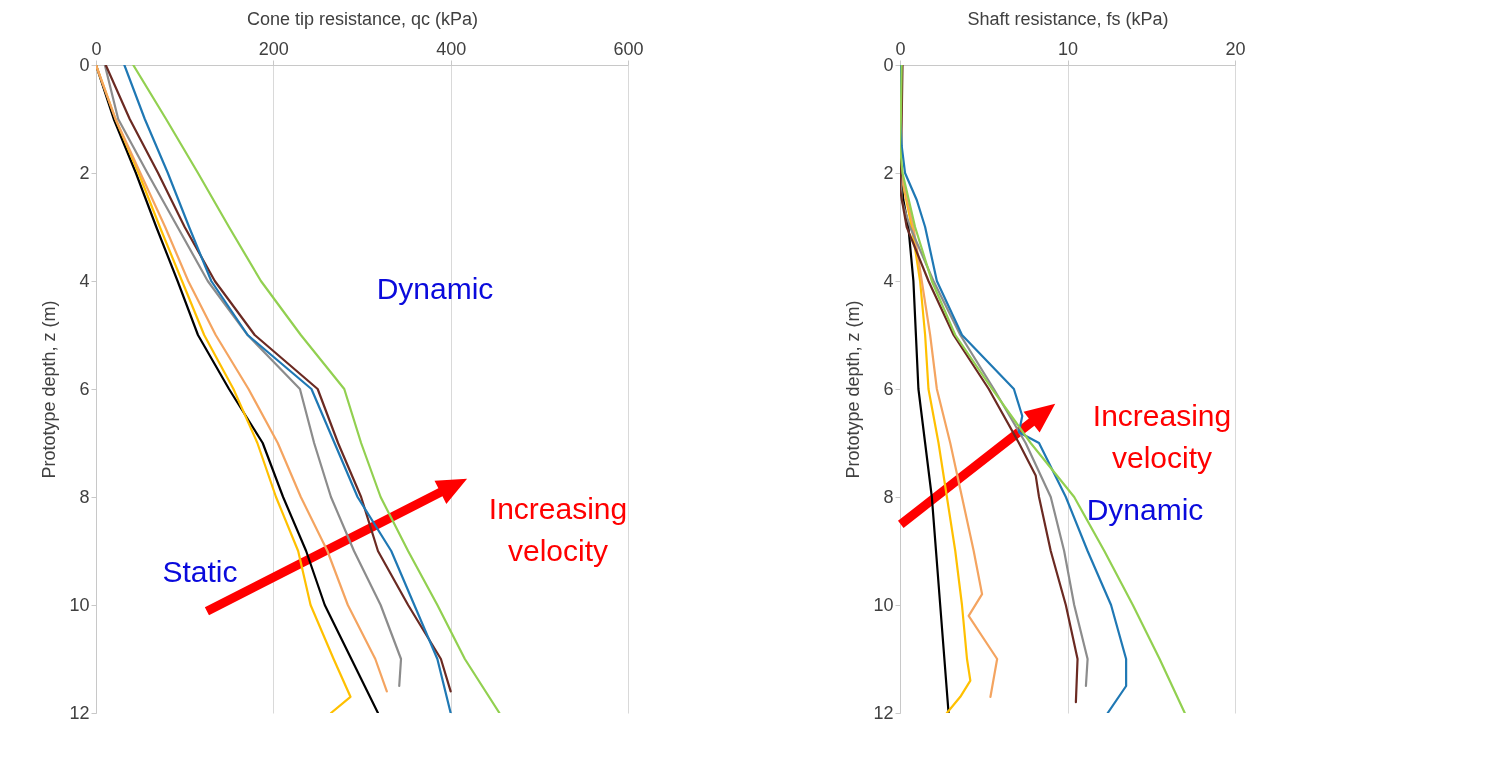 This screenshot has width=1500, height=784. Describe the element at coordinates (1068, 48) in the screenshot. I see `x-tick-label: 10` at that location.